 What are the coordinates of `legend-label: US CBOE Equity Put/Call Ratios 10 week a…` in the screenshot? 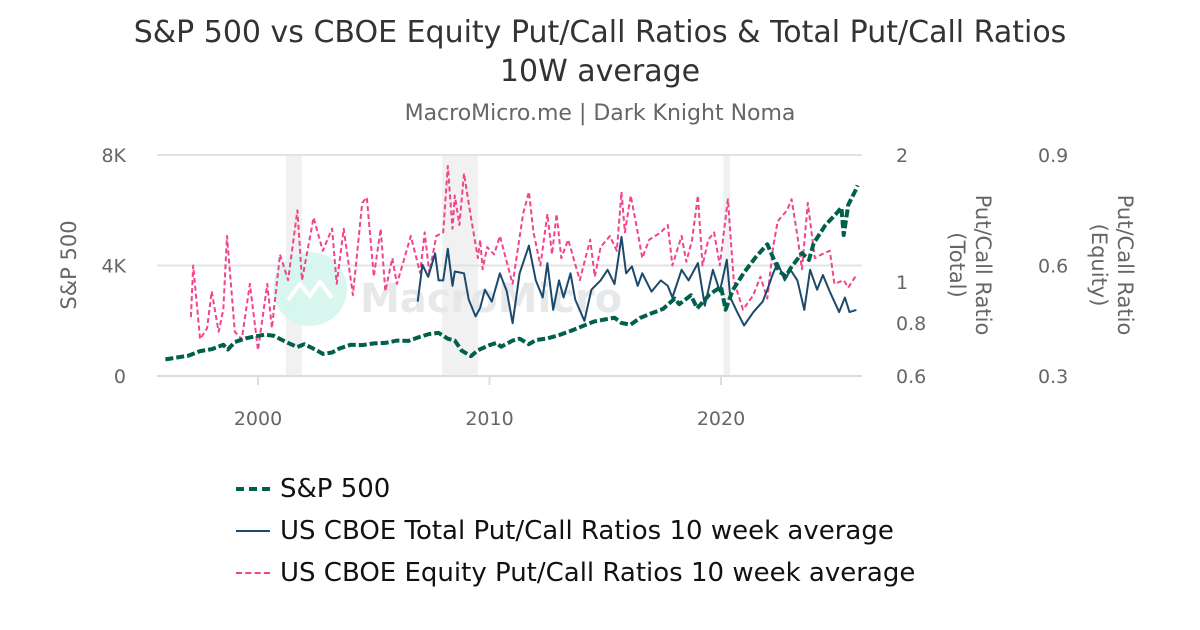 It's located at (598, 573).